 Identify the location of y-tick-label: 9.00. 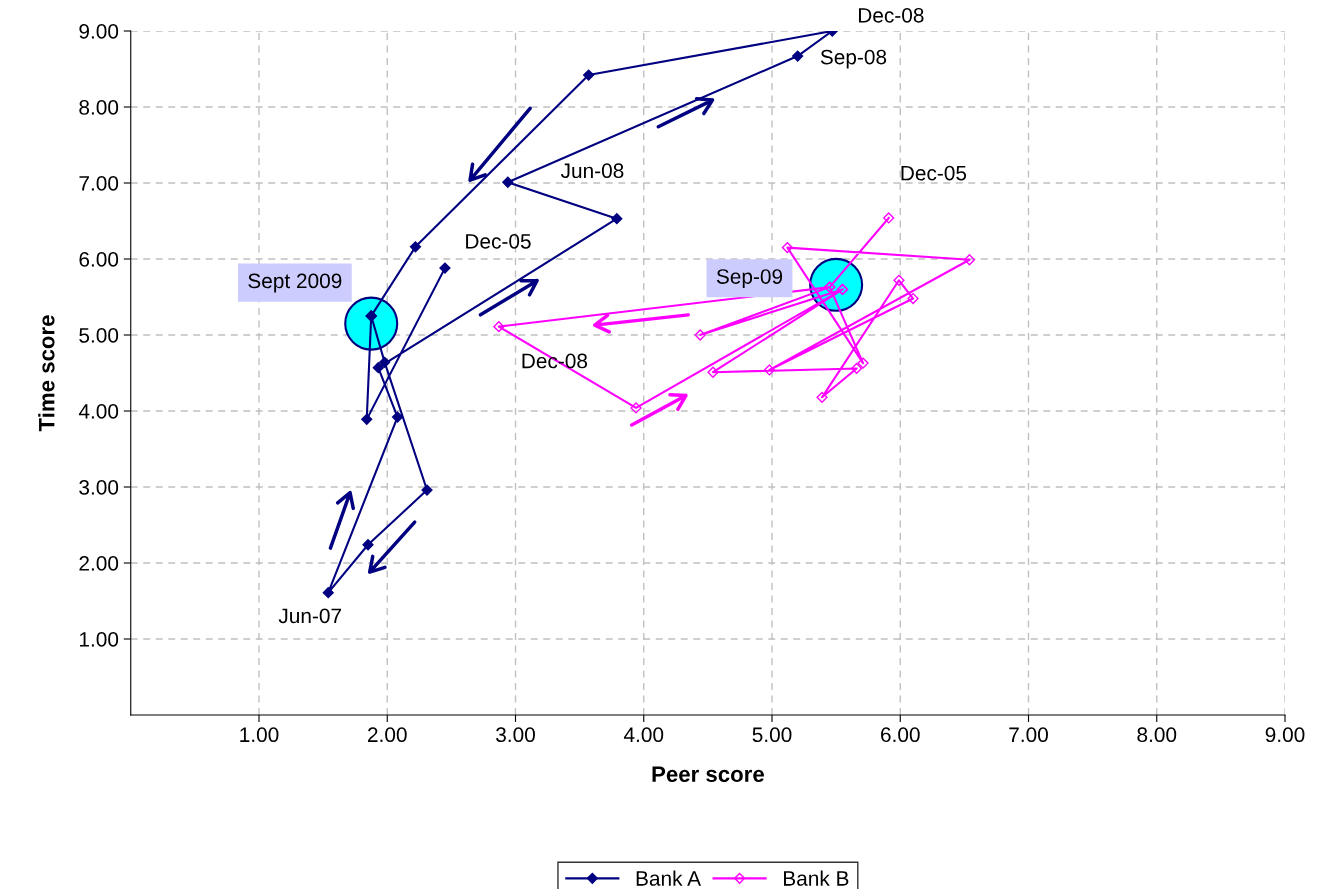
(99, 31).